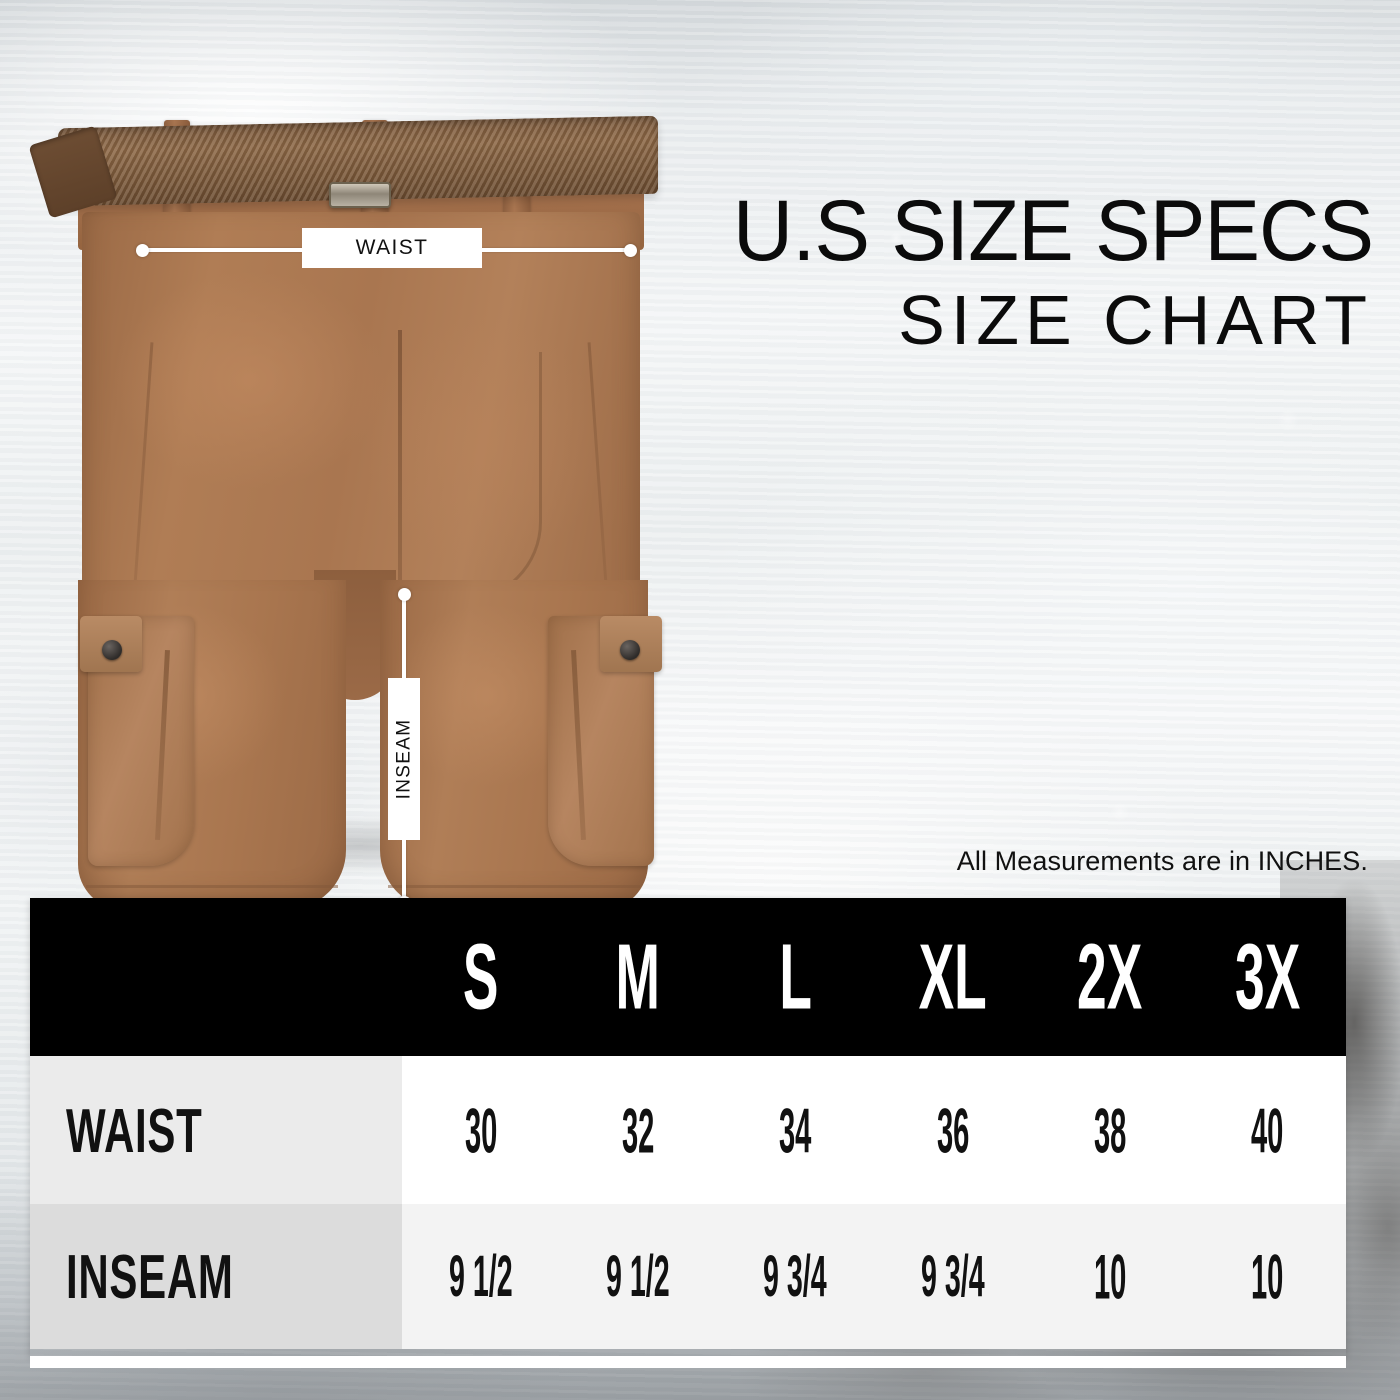 This screenshot has height=1400, width=1400. What do you see at coordinates (216, 1130) in the screenshot?
I see `row-label-waist: WAIST` at bounding box center [216, 1130].